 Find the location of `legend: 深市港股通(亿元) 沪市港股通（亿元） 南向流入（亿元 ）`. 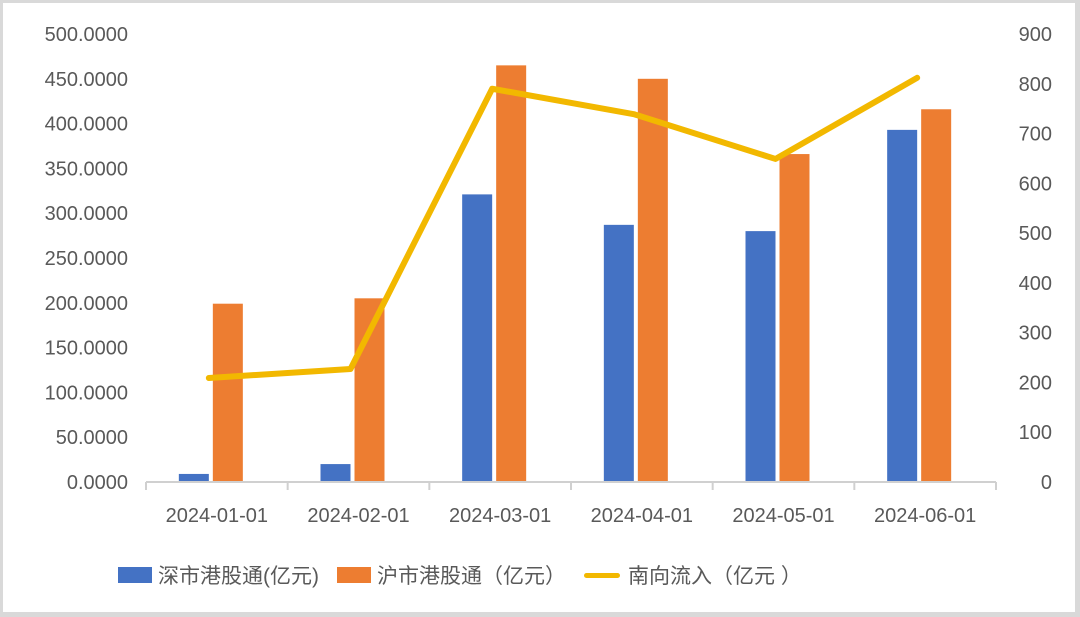

legend: 深市港股通(亿元) 沪市港股通（亿元） 南向流入（亿元 ） is located at coordinates (469, 575).